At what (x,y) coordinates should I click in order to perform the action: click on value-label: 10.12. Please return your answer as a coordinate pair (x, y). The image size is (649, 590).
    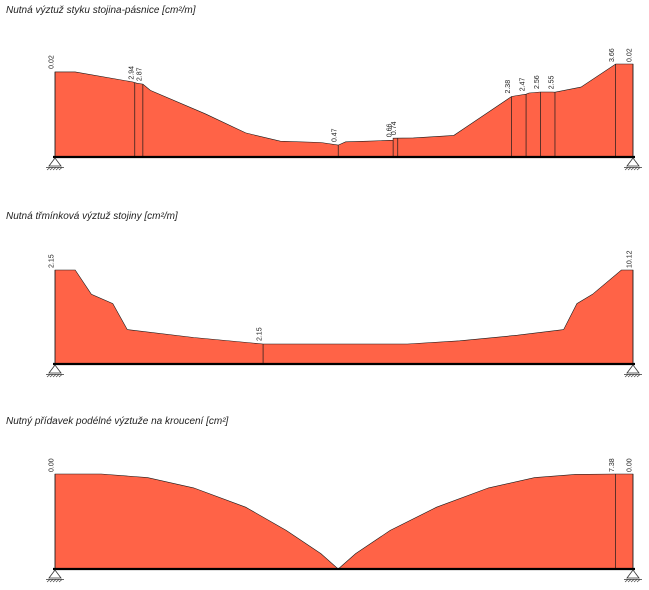
    Looking at the image, I should click on (630, 259).